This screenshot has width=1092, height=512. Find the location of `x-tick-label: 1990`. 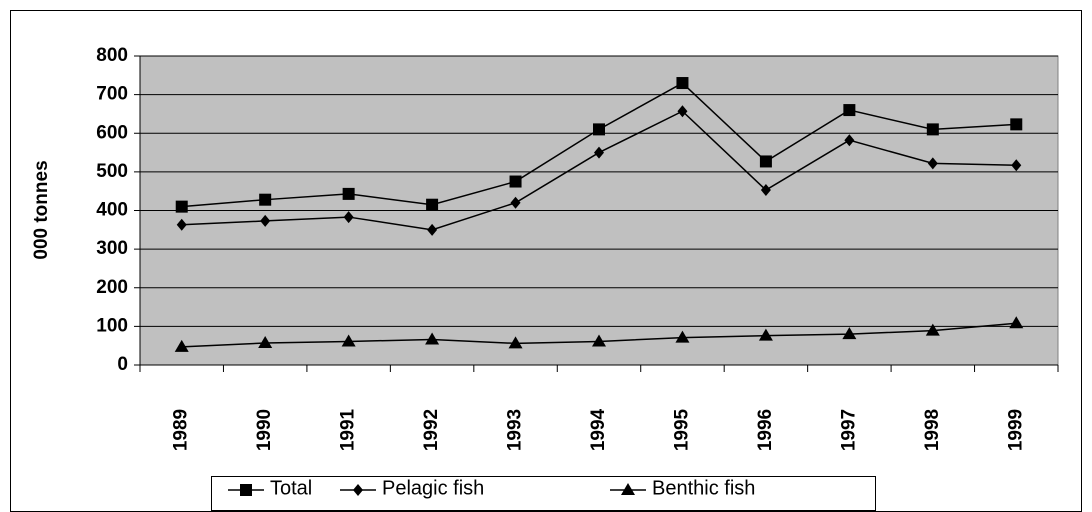

x-tick-label: 1990 is located at coordinates (264, 430).